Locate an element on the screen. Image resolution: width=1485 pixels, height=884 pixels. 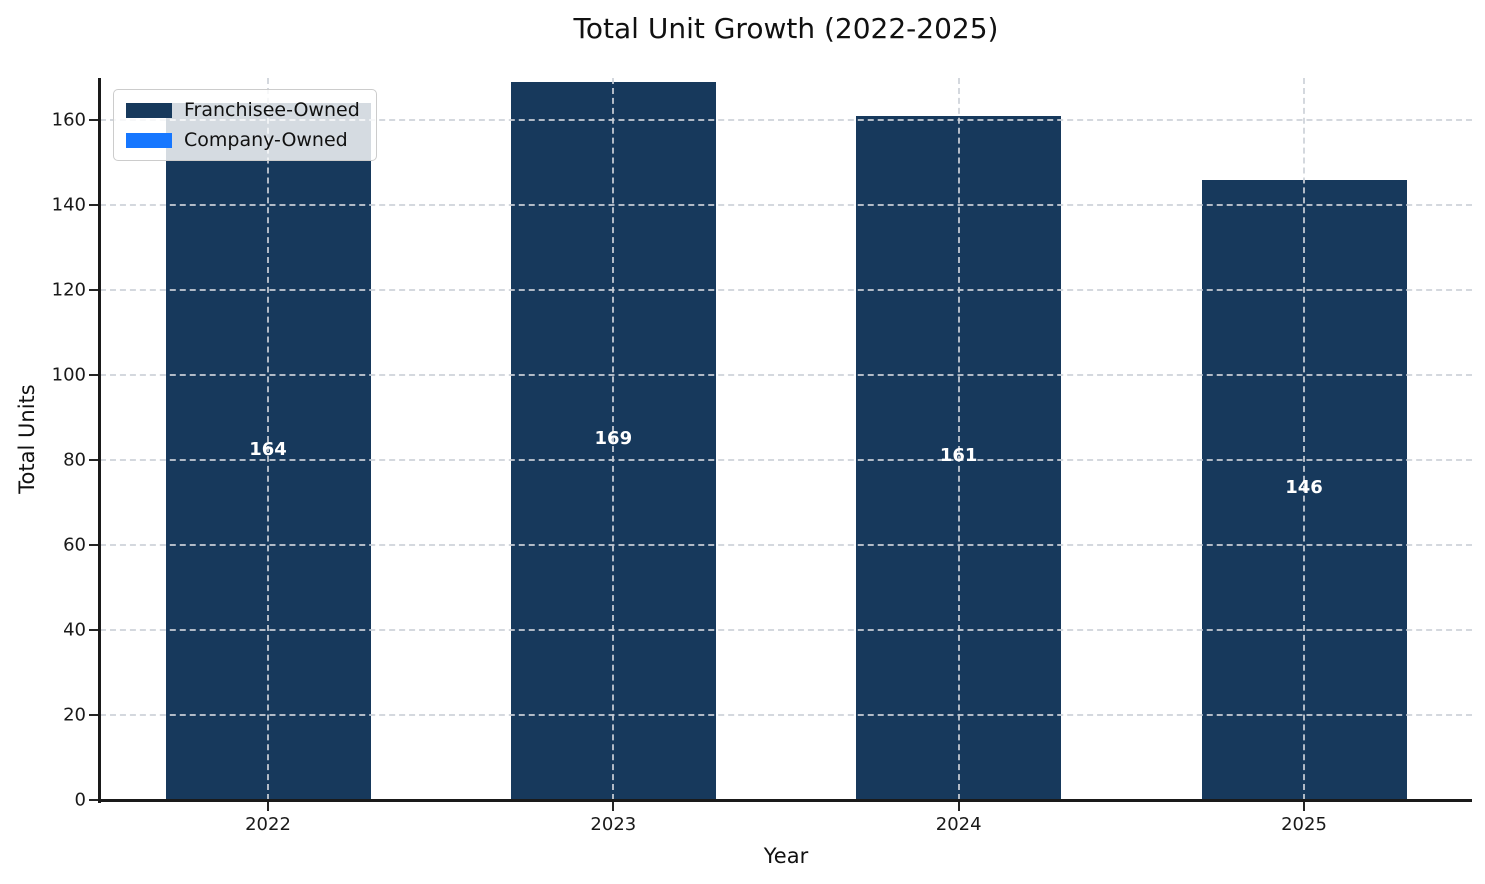
x-tick-label: 2024 is located at coordinates (958, 824).